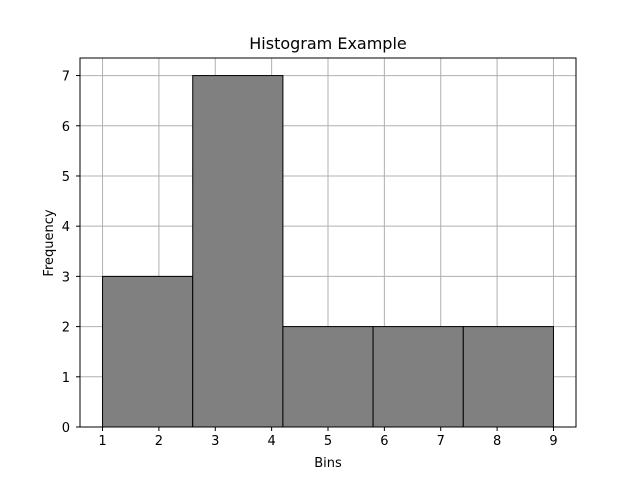 This screenshot has width=640, height=480. What do you see at coordinates (102, 441) in the screenshot?
I see `x-tick-label: 1` at bounding box center [102, 441].